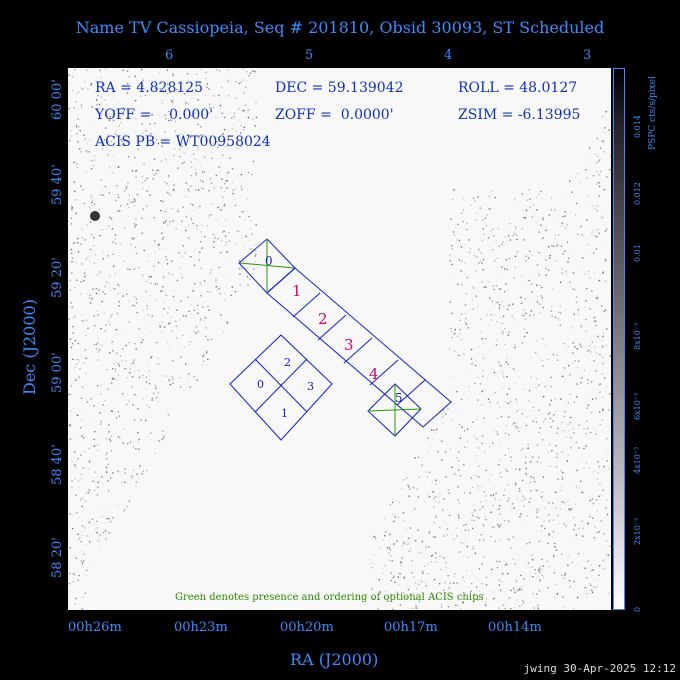 This screenshot has height=680, width=680. I want to click on info-zsim: ZSIM = -6.13995, so click(519, 115).